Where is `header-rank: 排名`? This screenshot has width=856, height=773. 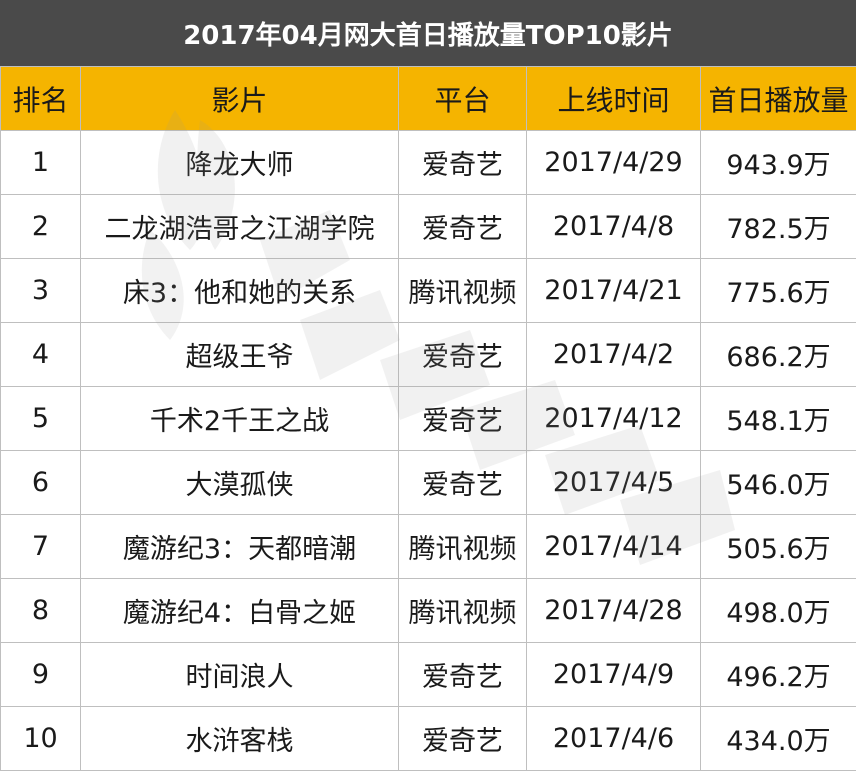
header-rank: 排名 is located at coordinates (40, 98).